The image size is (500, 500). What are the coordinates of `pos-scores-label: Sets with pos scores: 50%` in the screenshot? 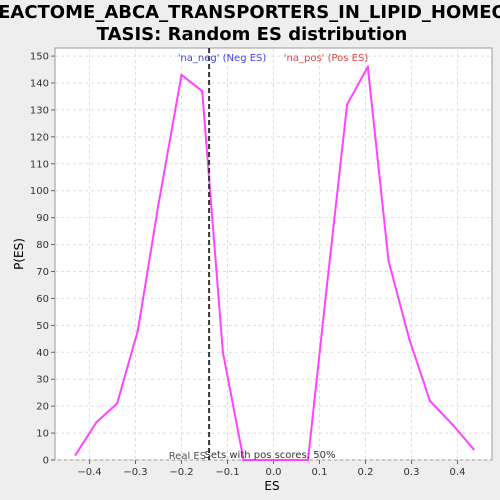 It's located at (270, 455).